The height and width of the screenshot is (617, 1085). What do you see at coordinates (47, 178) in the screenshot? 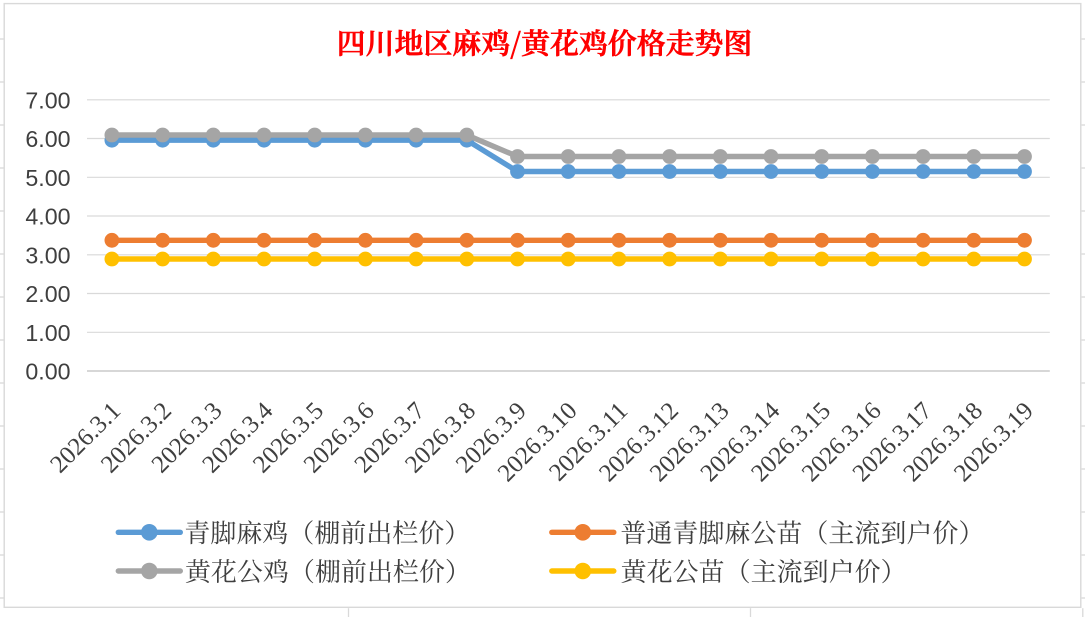
I see `svg-text: 5.00` at bounding box center [47, 178].